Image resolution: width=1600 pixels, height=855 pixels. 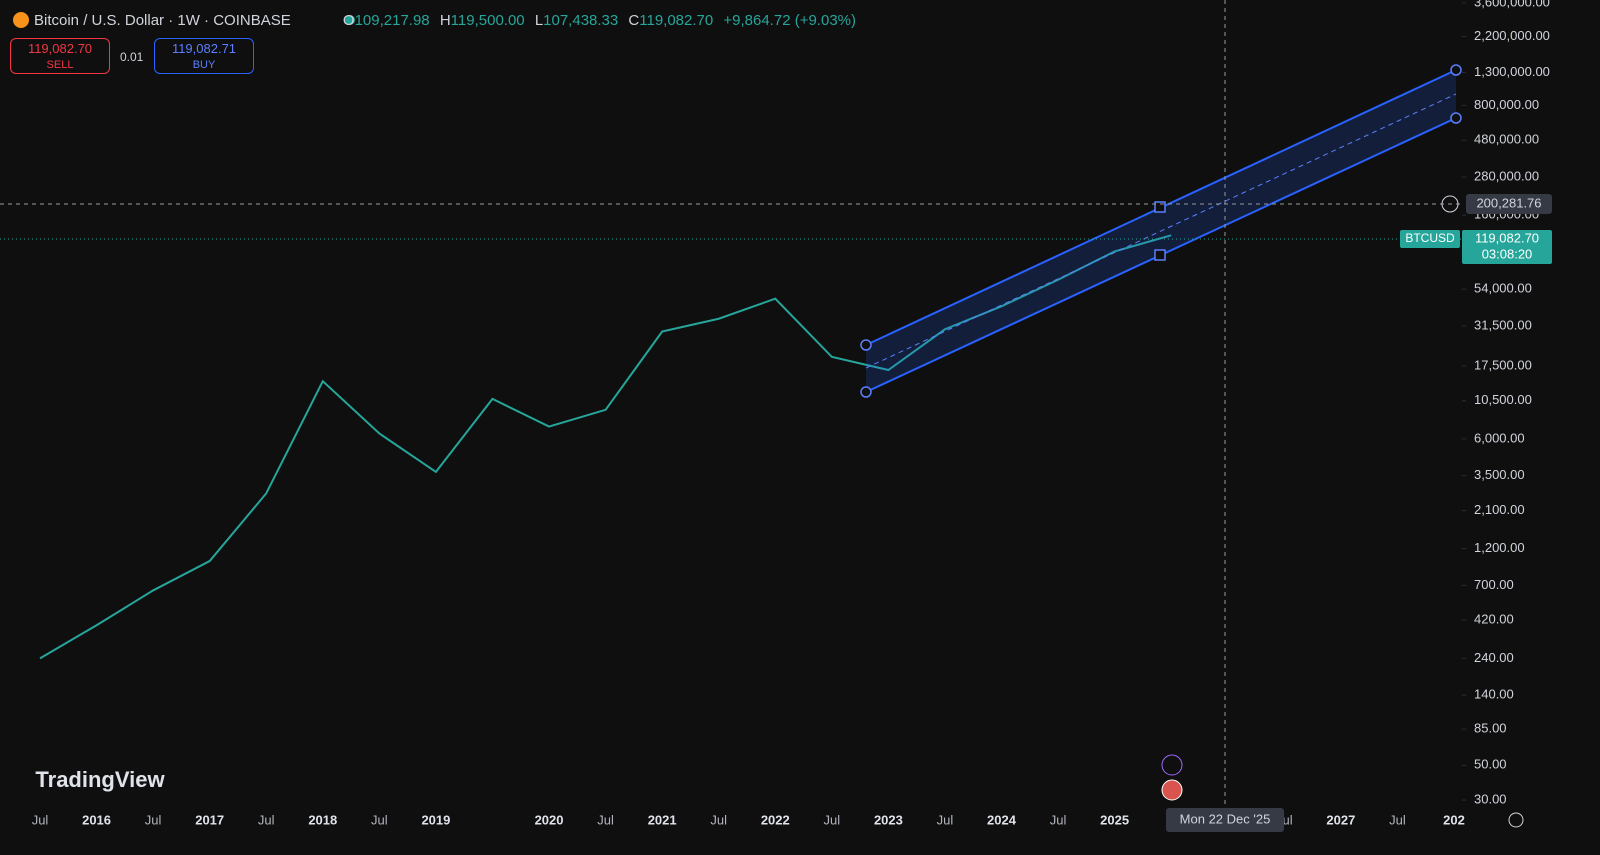 What do you see at coordinates (100, 779) in the screenshot?
I see `logo: TradingView` at bounding box center [100, 779].